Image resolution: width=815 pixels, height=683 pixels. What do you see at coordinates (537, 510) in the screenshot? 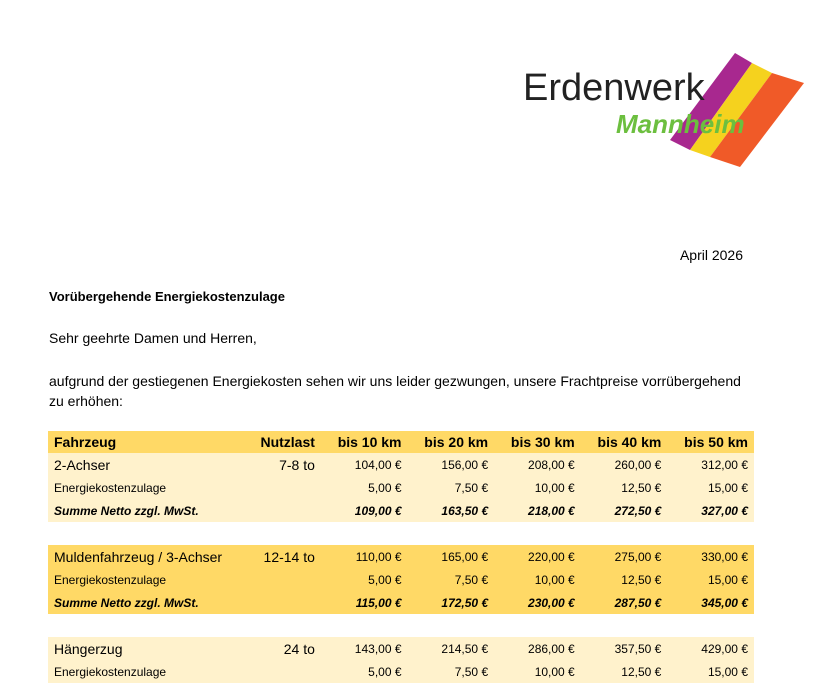
I see `price-cell: 218,00 €` at bounding box center [537, 510].